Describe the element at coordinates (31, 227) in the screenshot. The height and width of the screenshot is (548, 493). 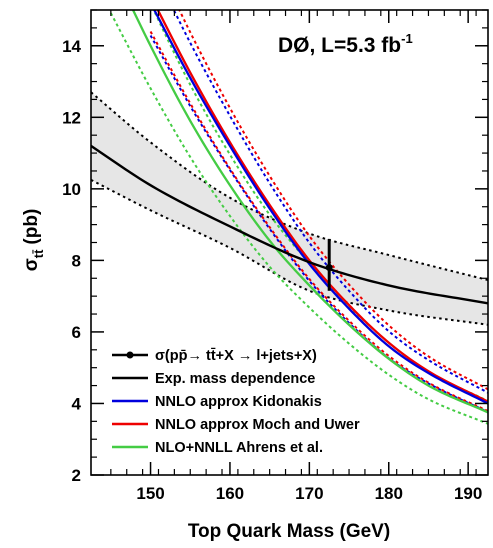
I see `y-axis-label-unit: (pb)` at that location.